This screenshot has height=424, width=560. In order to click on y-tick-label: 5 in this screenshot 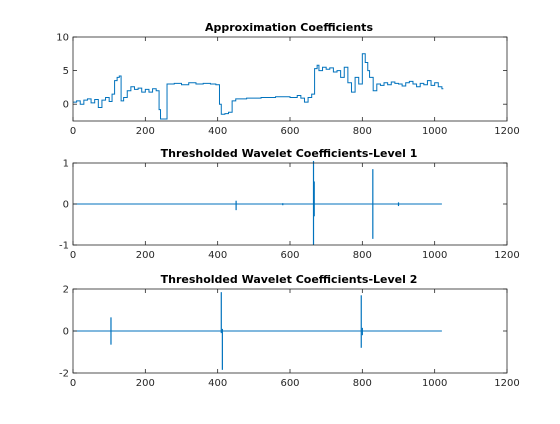, I will do `click(66, 71)`.